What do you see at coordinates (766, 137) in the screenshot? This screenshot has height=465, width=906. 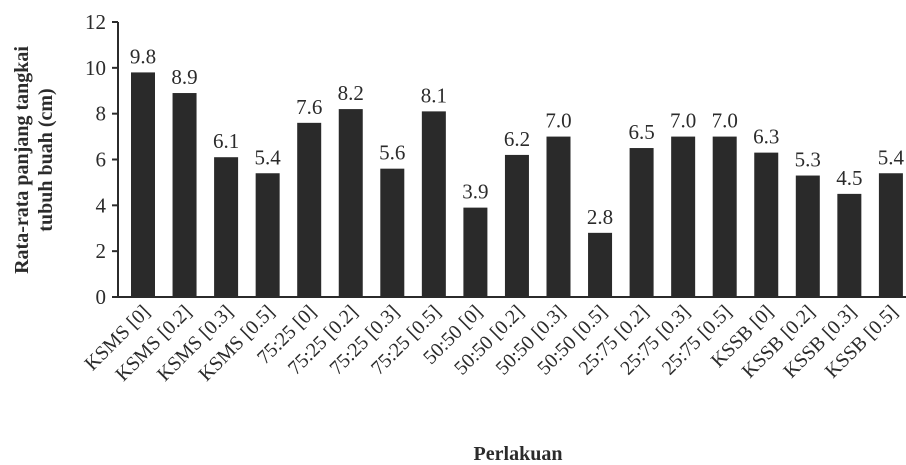 I see `bar-value-label: 6.3` at bounding box center [766, 137].